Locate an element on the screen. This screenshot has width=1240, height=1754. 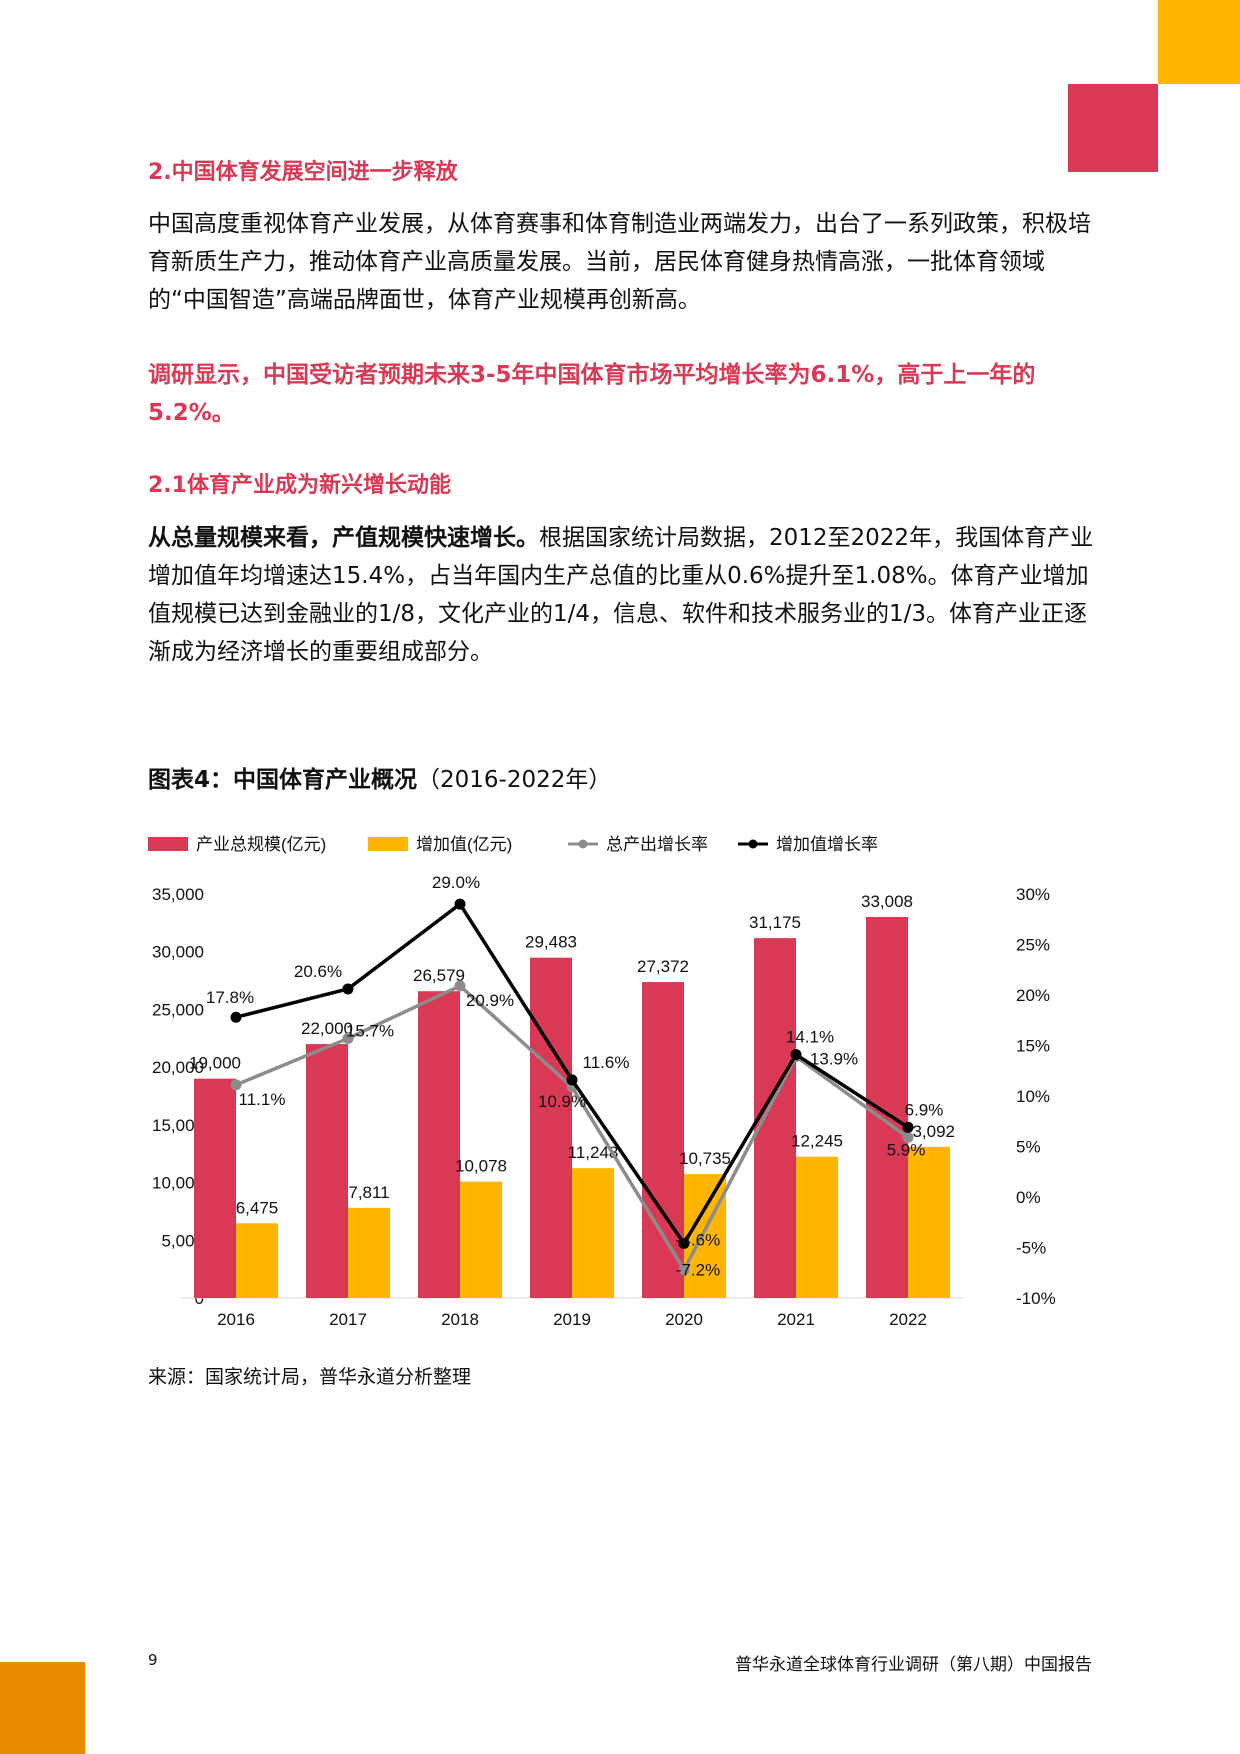
section-heading: 2.中国体育发展空间进一步释放 is located at coordinates (303, 172).